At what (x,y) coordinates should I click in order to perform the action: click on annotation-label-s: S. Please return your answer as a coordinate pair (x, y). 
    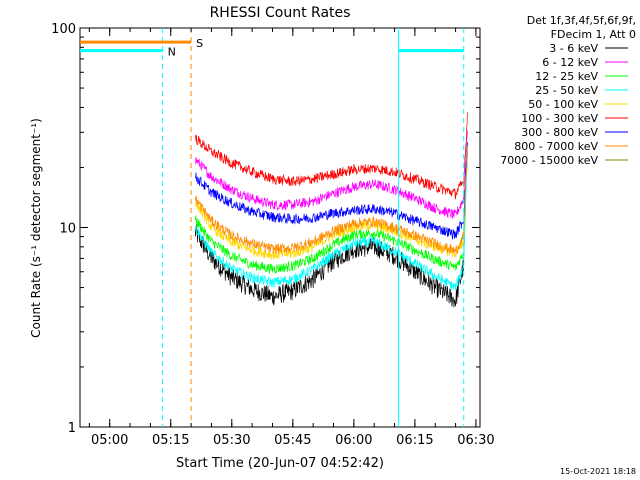
    Looking at the image, I should click on (199, 43).